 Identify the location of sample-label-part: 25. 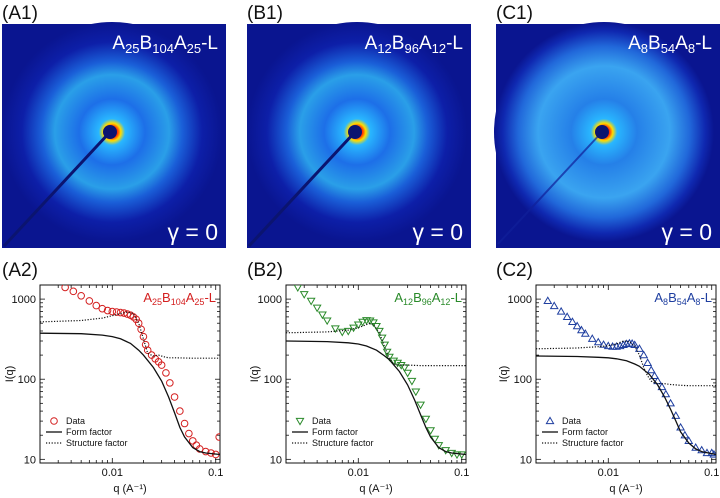
(199, 302).